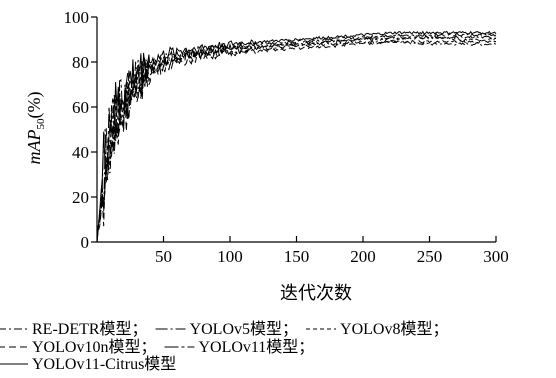 This screenshot has width=556, height=378. What do you see at coordinates (104, 364) in the screenshot?
I see `legend-label-5: YOLOv11-Citrus模型` at bounding box center [104, 364].